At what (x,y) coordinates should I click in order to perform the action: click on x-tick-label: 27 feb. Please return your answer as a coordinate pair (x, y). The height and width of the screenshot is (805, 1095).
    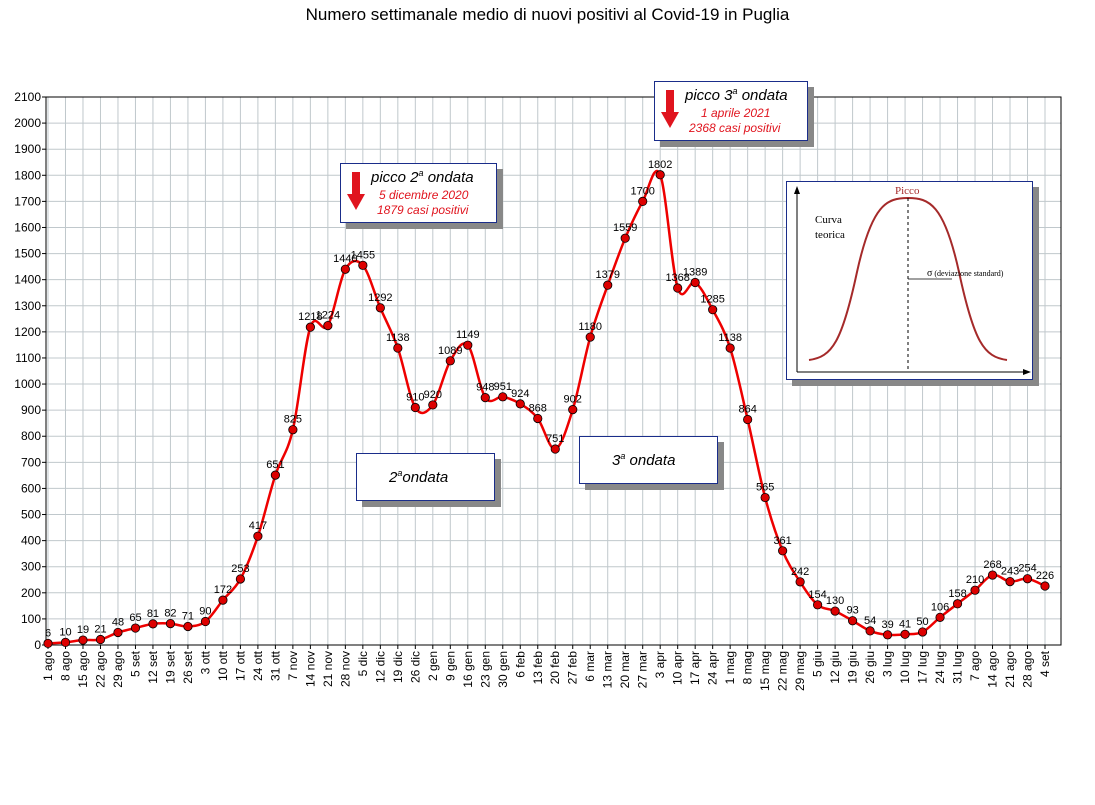
    Looking at the image, I should click on (573, 668).